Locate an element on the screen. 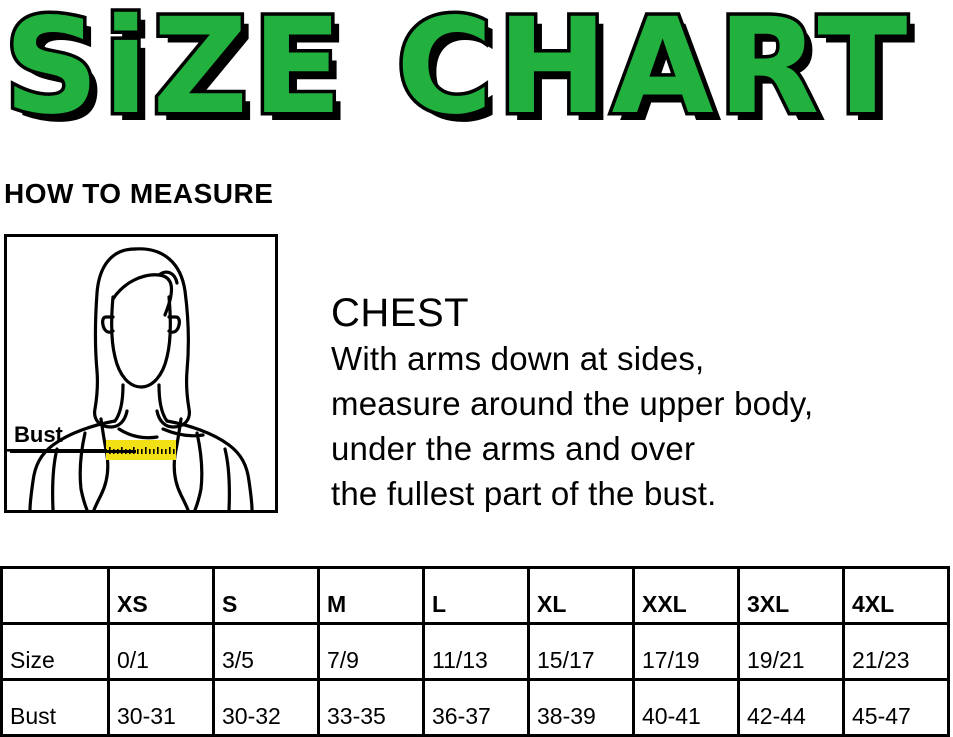  bust-label: Bust is located at coordinates (38, 434).